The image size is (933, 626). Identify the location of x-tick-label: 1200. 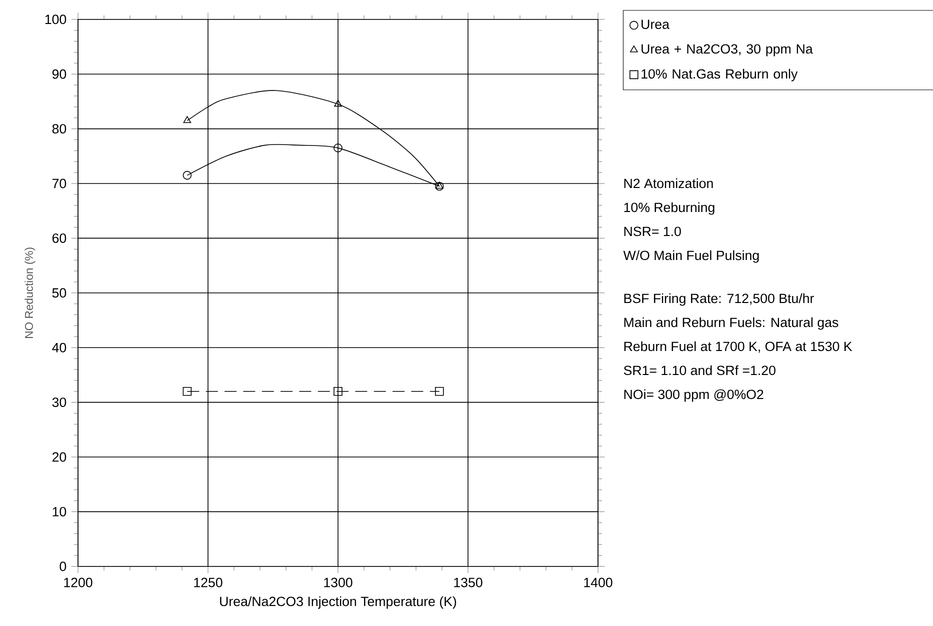
(78, 583).